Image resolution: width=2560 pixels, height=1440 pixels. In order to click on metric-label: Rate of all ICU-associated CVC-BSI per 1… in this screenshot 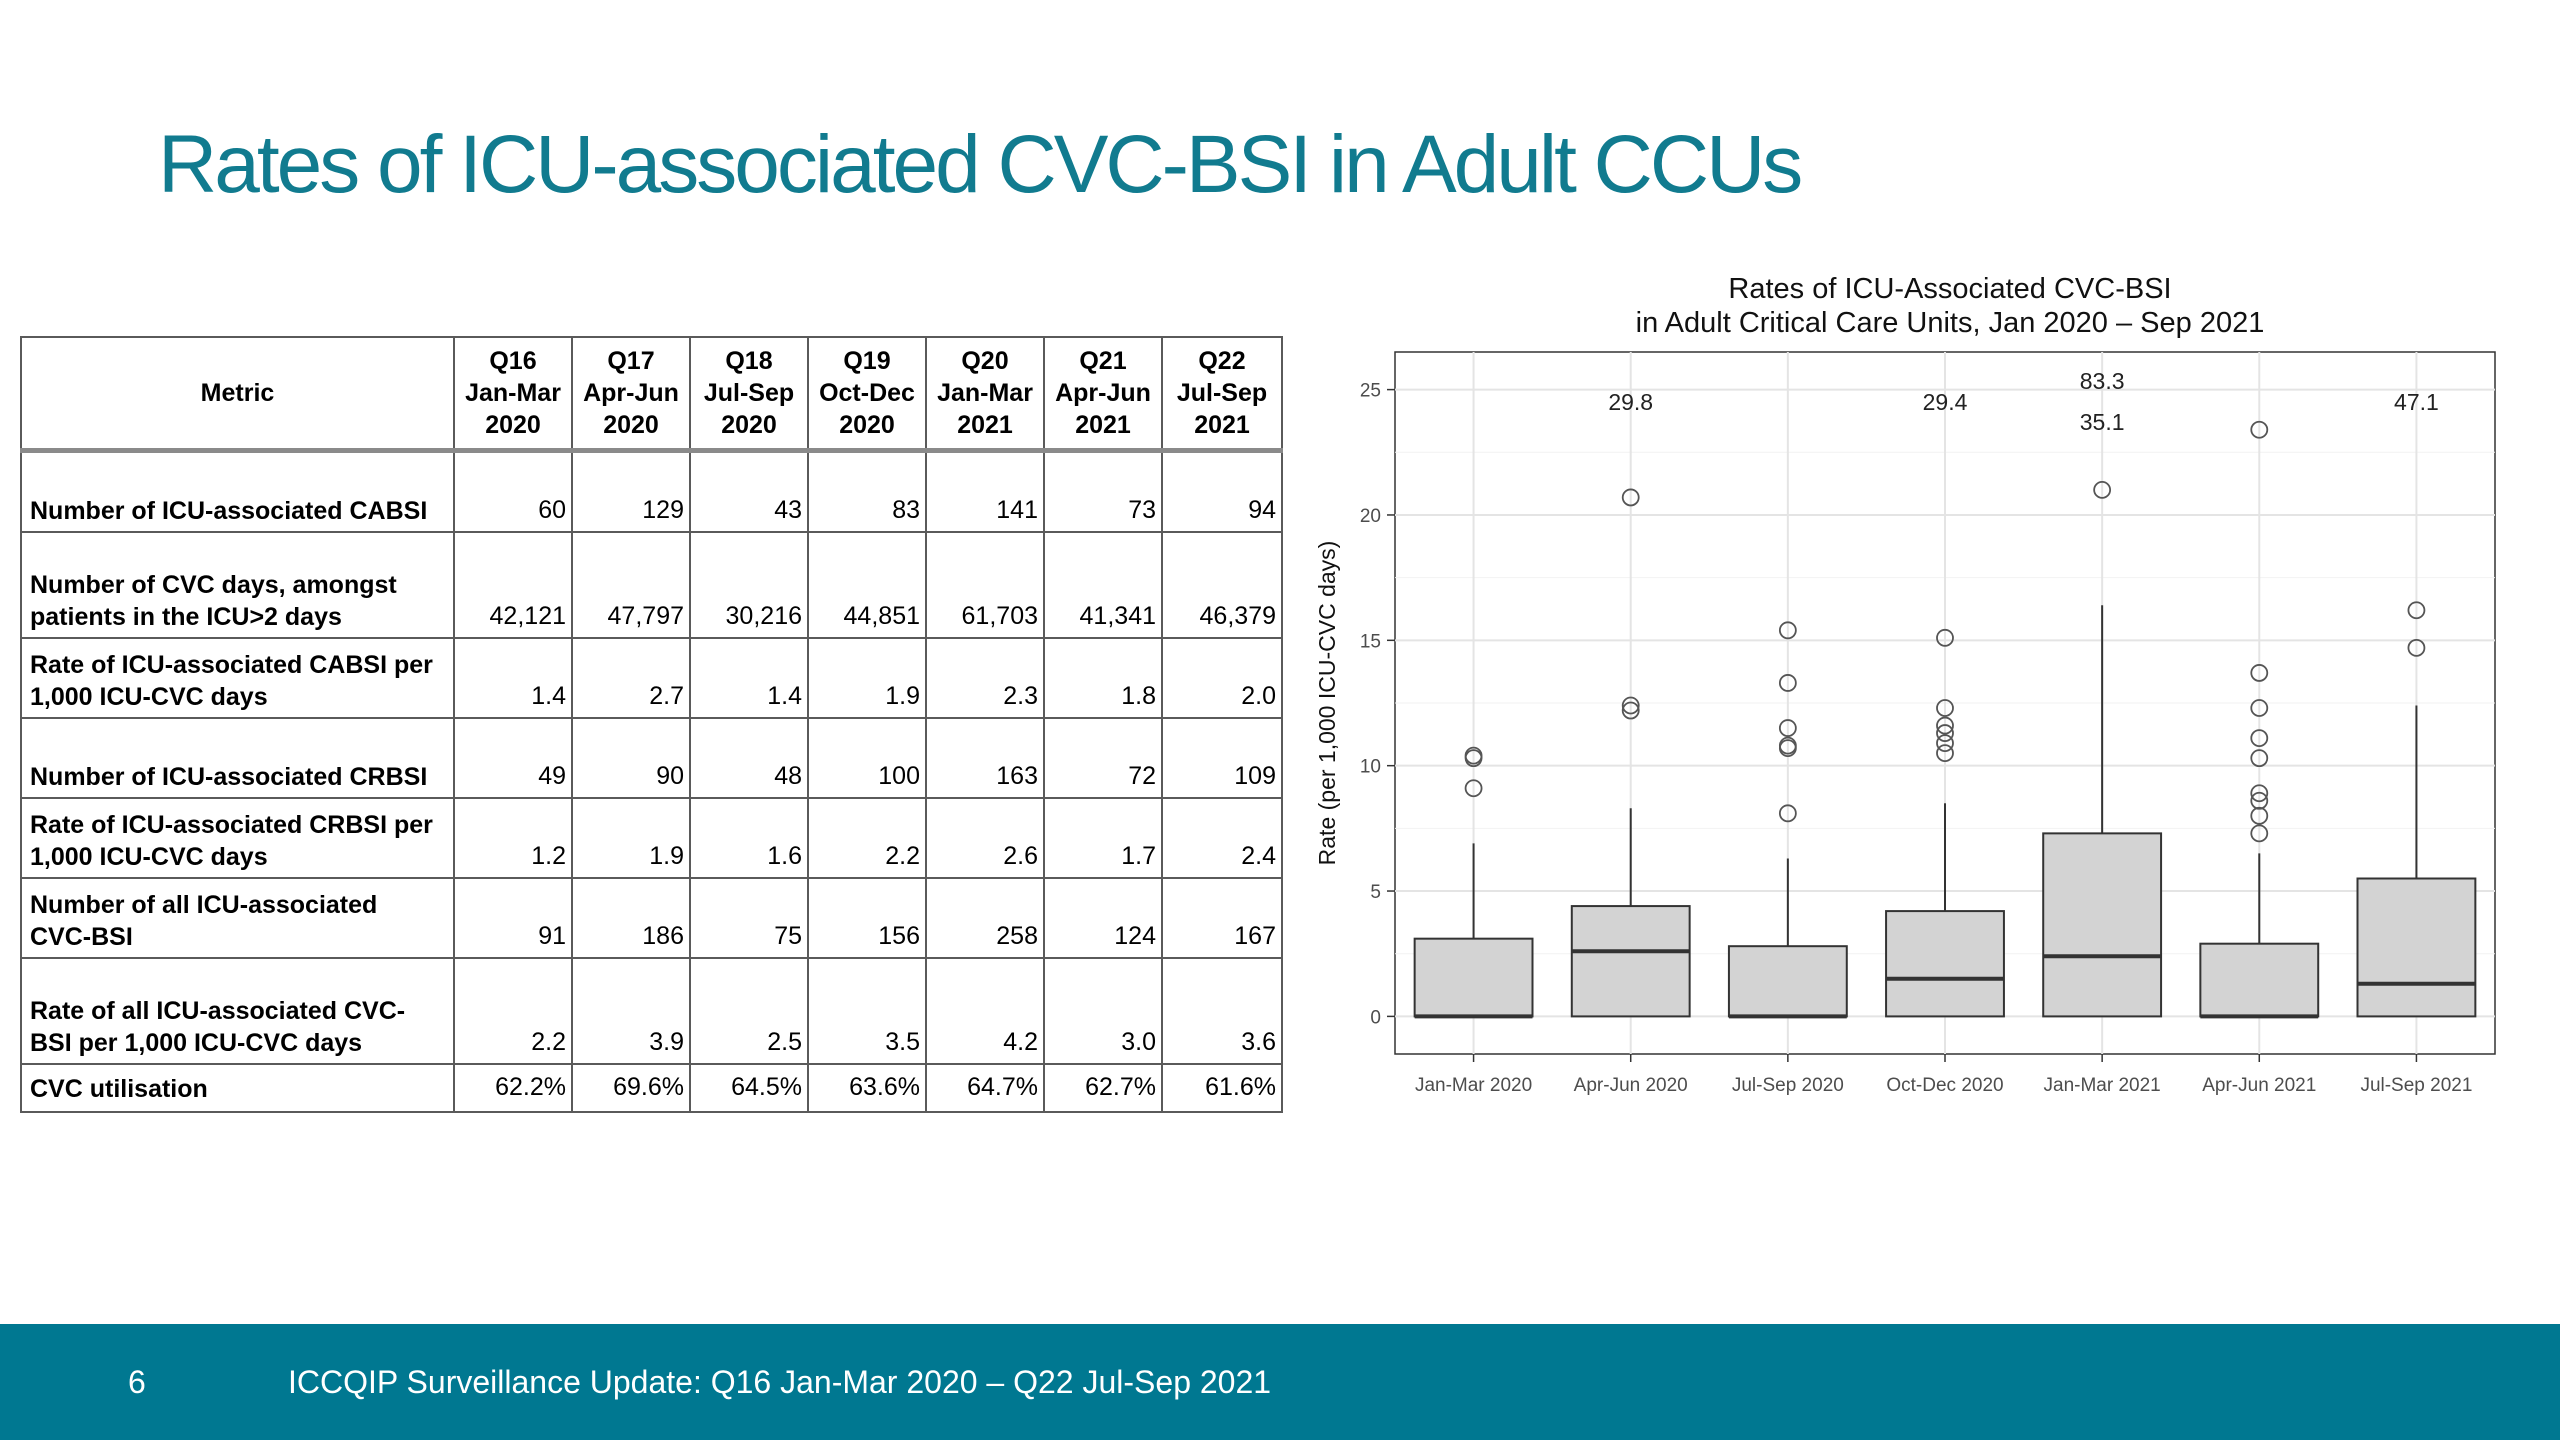, I will do `click(237, 1011)`.